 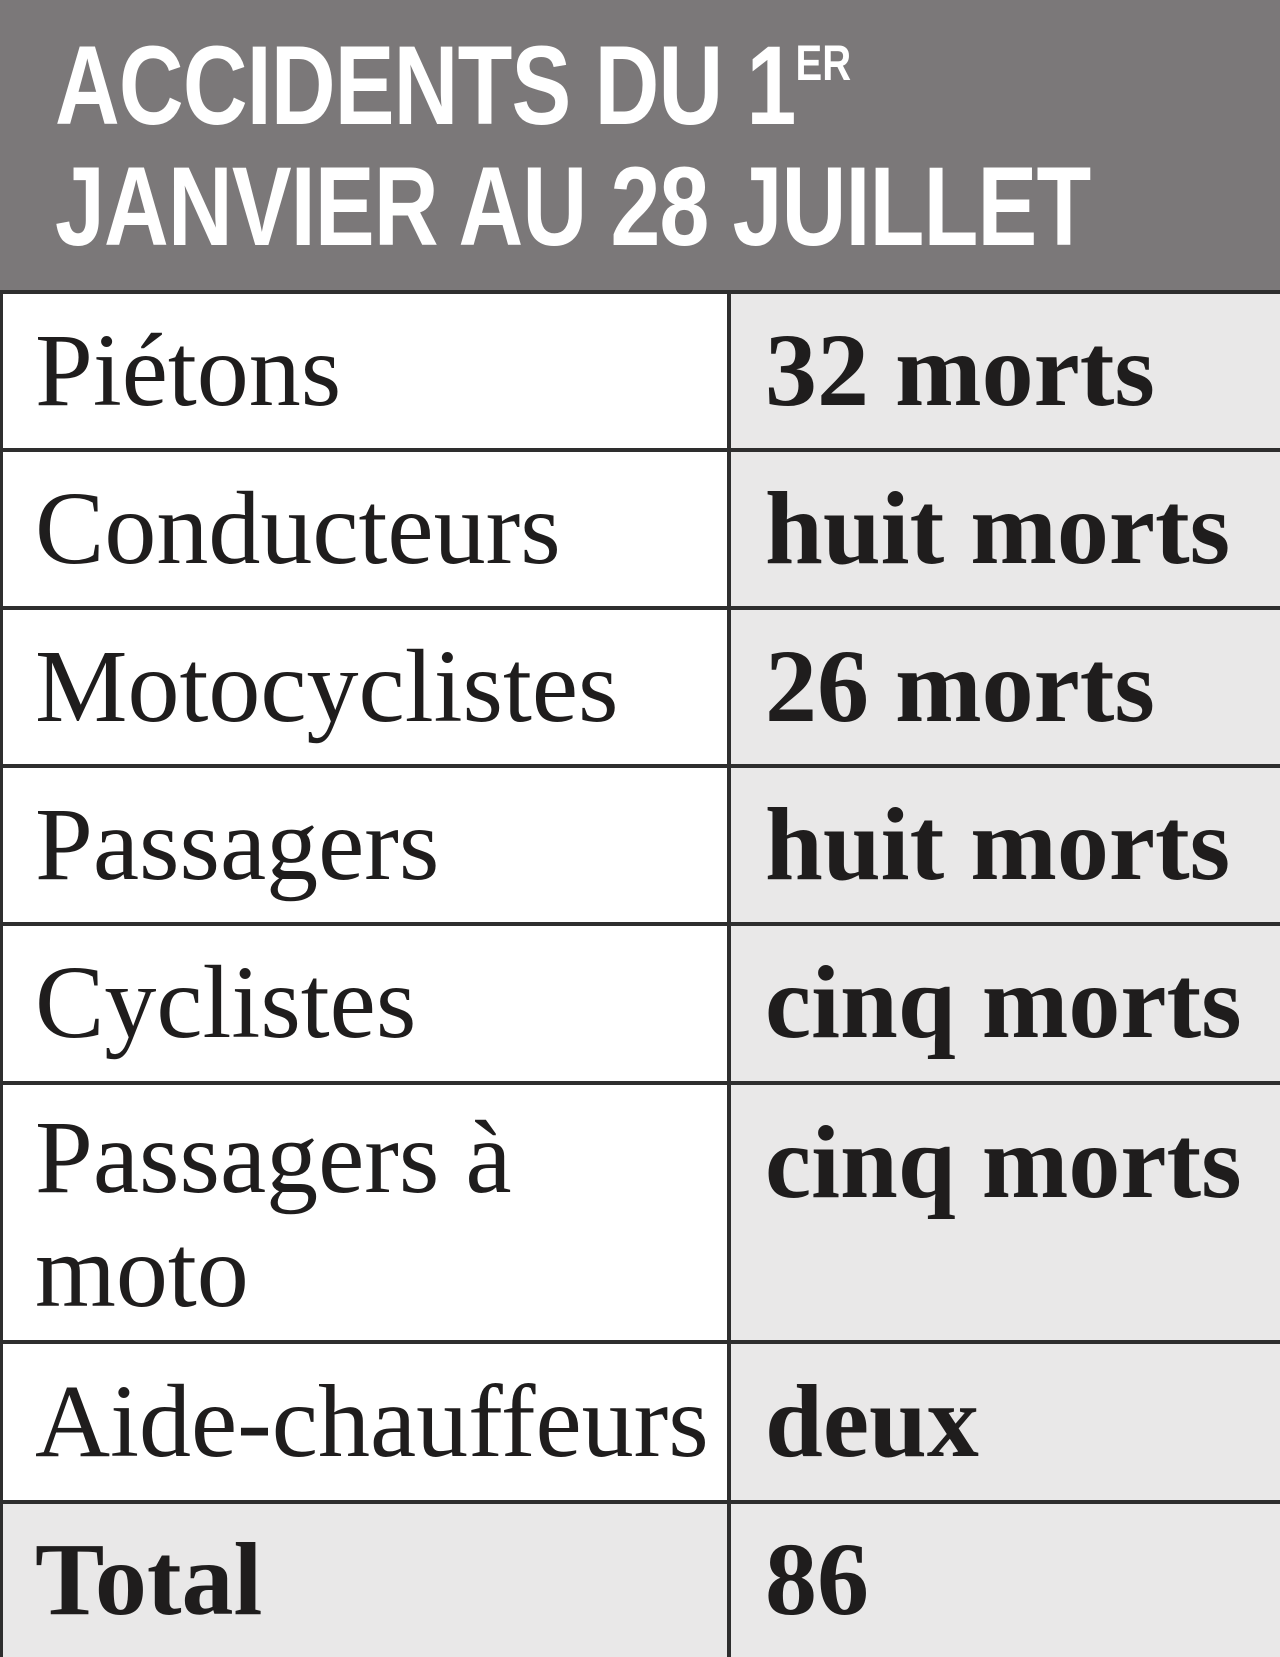 I want to click on table-row: Piétons 32 morts, so click(x=641, y=369).